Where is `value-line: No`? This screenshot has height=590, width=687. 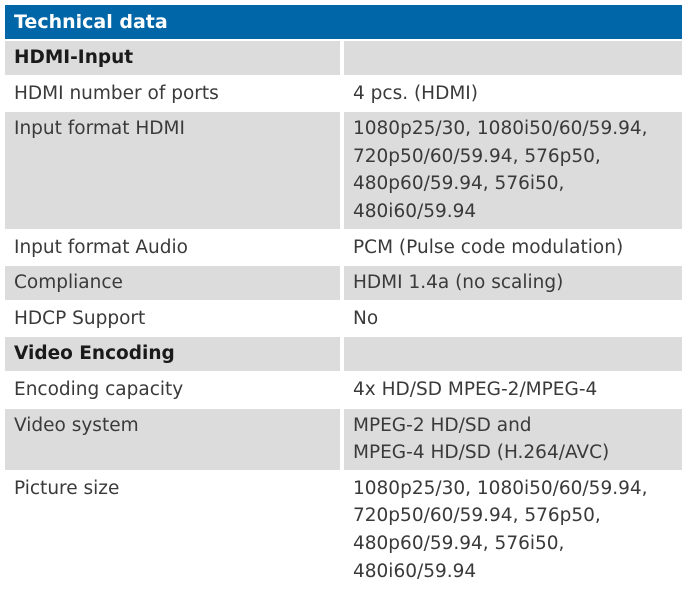 value-line: No is located at coordinates (366, 318).